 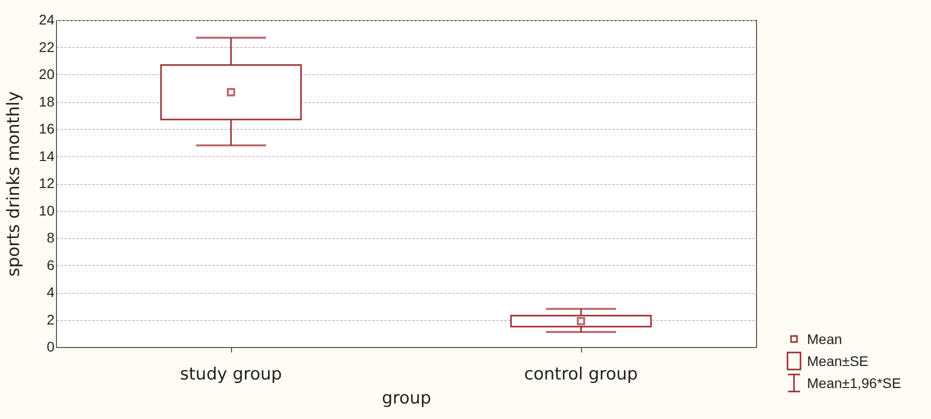 I want to click on x-tick-label: control group, so click(x=581, y=374).